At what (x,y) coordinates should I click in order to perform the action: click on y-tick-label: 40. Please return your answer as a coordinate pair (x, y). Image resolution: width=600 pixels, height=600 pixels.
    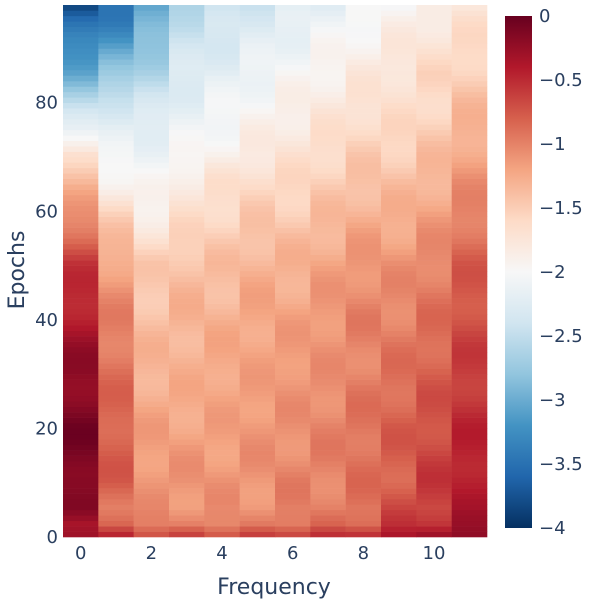
    Looking at the image, I should click on (46, 320).